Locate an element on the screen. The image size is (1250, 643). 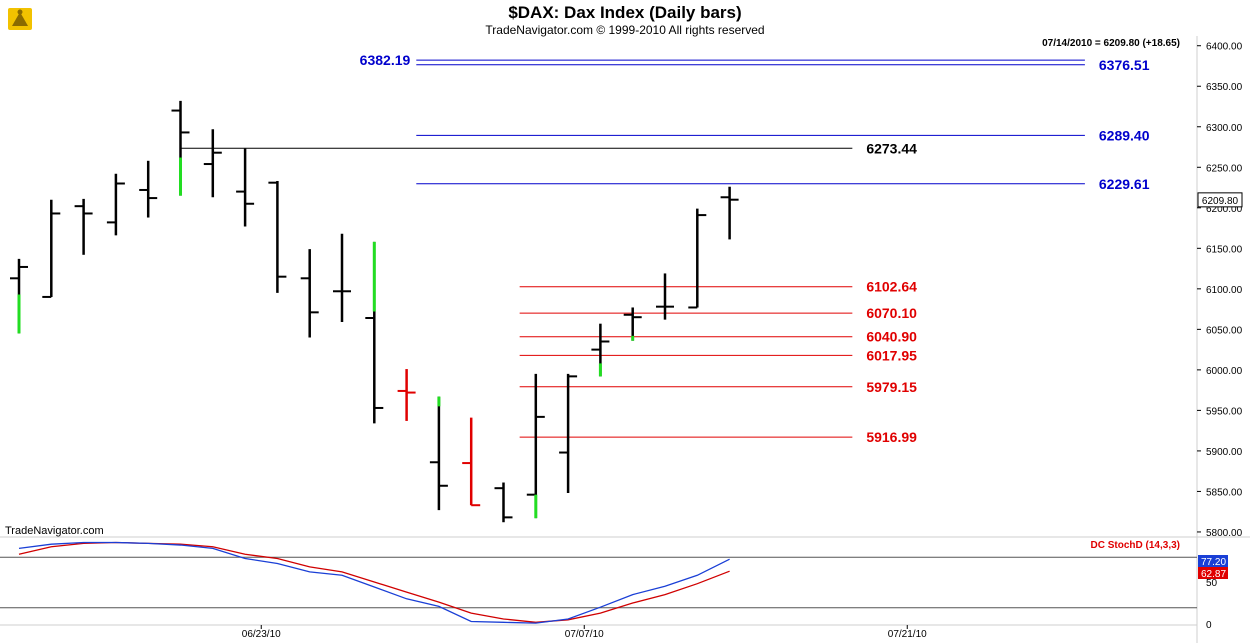
watermark: TradeNavigator.com is located at coordinates (54, 531).